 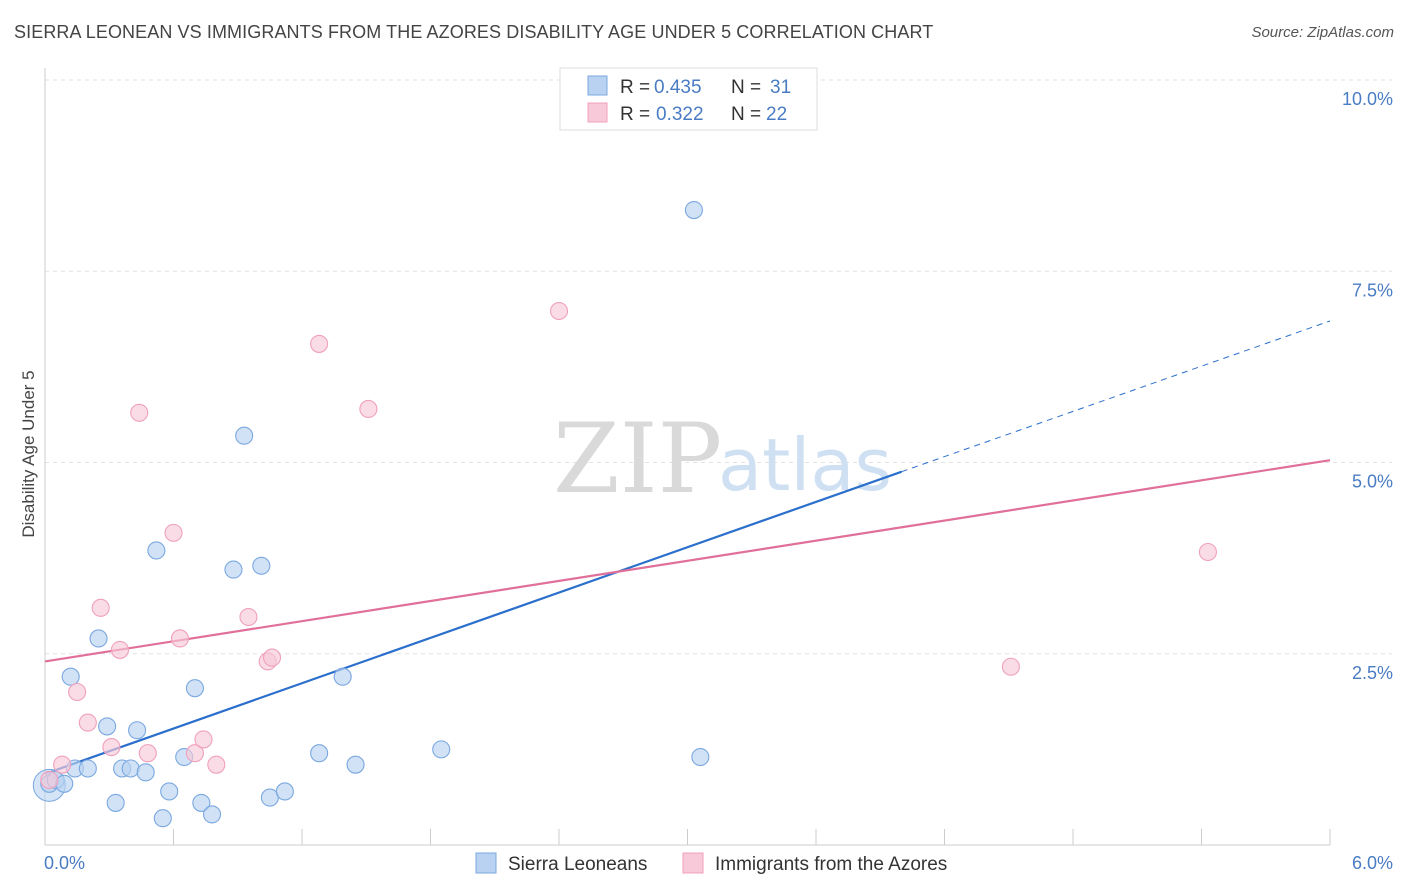 I want to click on legend: R = 0.435 N = 31 R = 0.322 N = 22, so click(x=688, y=99).